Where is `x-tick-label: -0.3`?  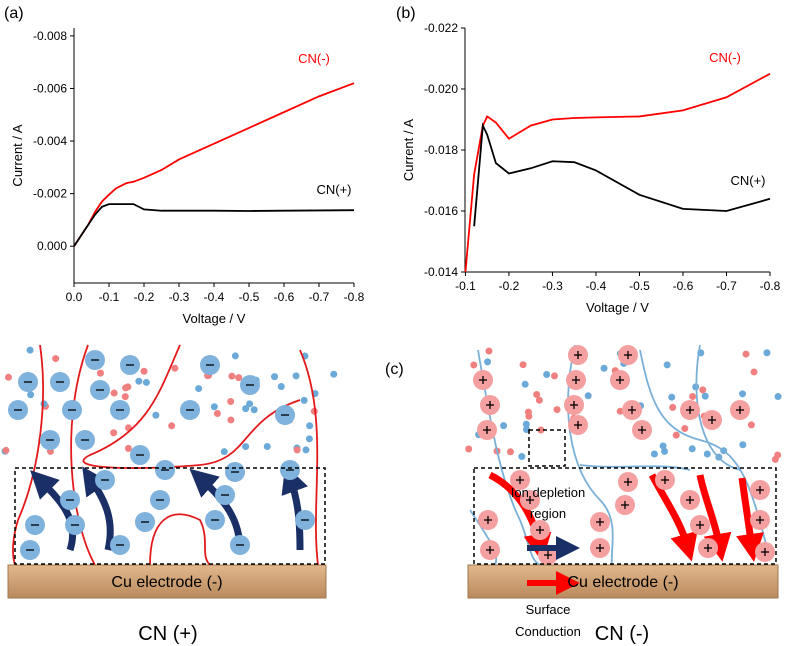 x-tick-label: -0.3 is located at coordinates (179, 297).